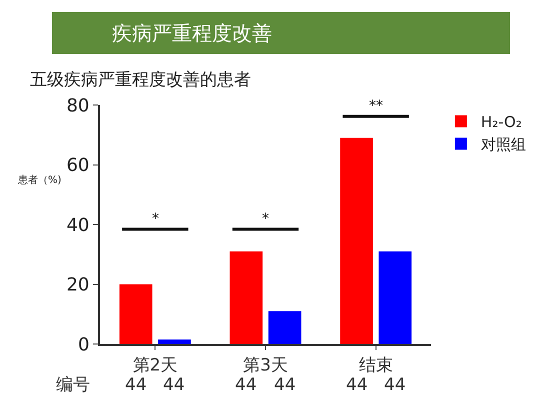  What do you see at coordinates (73, 385) in the screenshot?
I see `text: 编号` at bounding box center [73, 385].